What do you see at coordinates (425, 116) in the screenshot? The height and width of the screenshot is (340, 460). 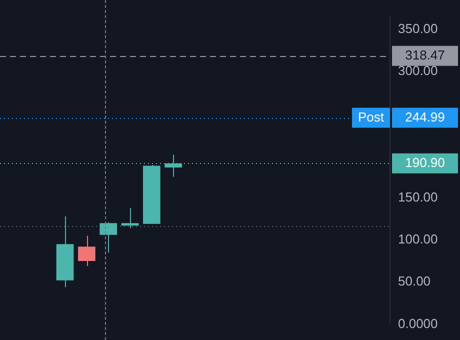 I see `ref-line-label: 244.99` at bounding box center [425, 116].